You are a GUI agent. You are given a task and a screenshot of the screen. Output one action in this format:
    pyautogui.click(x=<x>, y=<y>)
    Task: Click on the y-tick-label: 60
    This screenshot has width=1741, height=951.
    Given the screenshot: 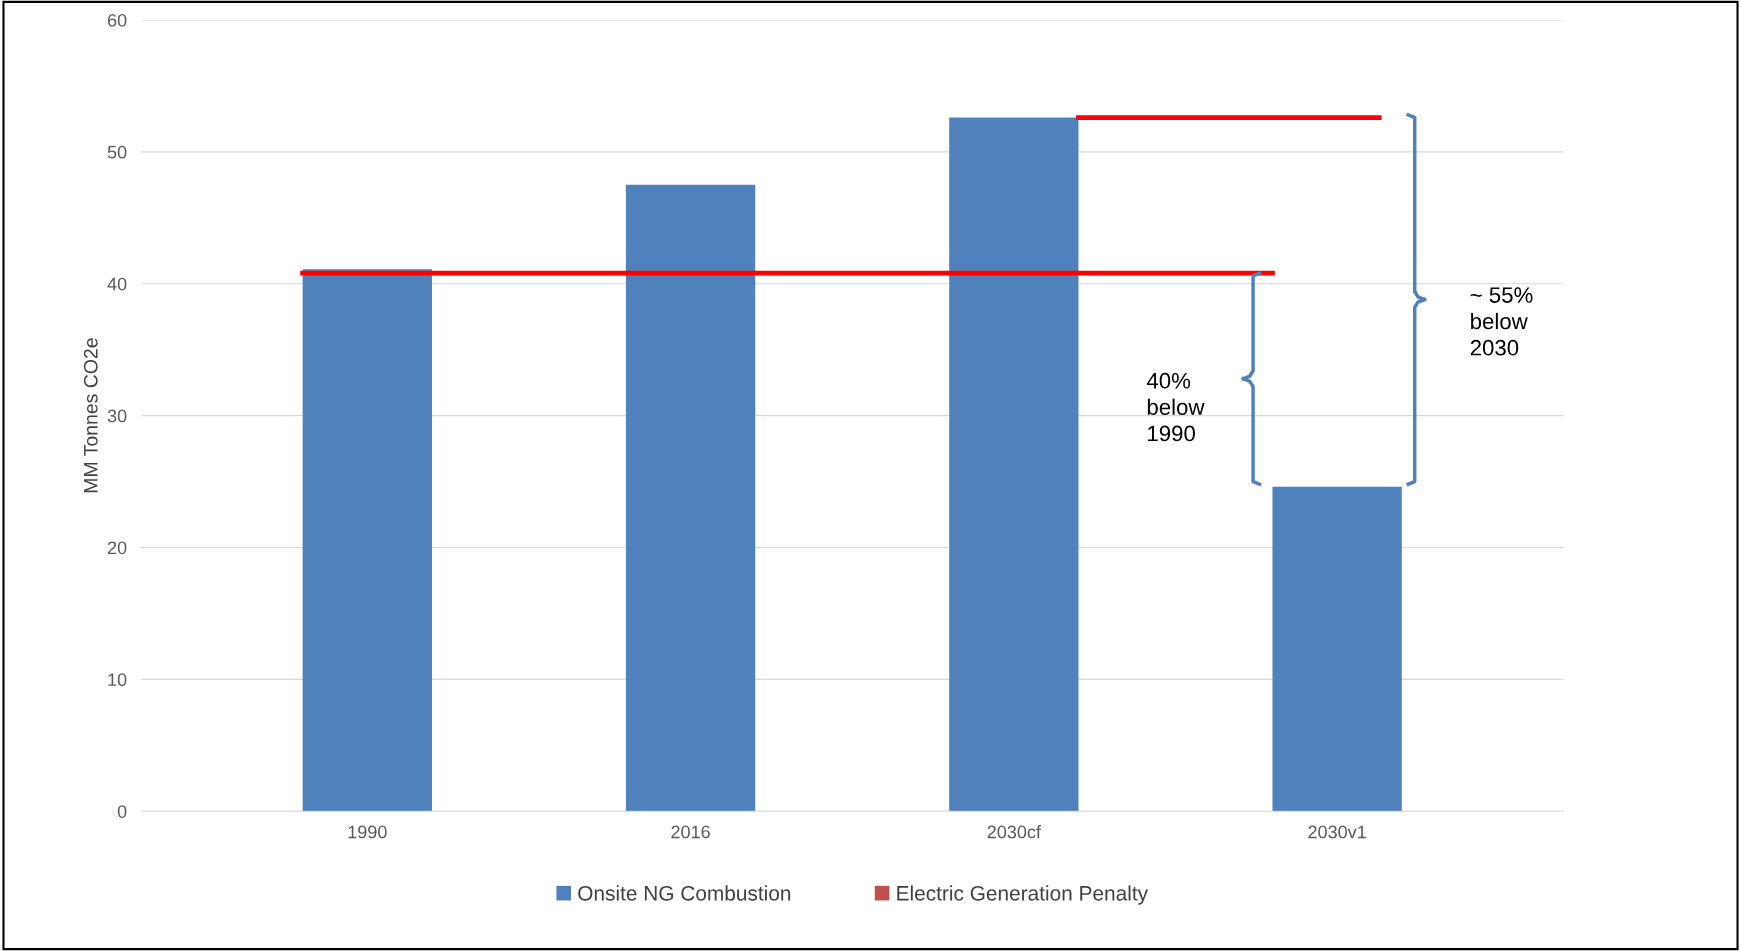 What is the action you would take?
    pyautogui.click(x=117, y=20)
    